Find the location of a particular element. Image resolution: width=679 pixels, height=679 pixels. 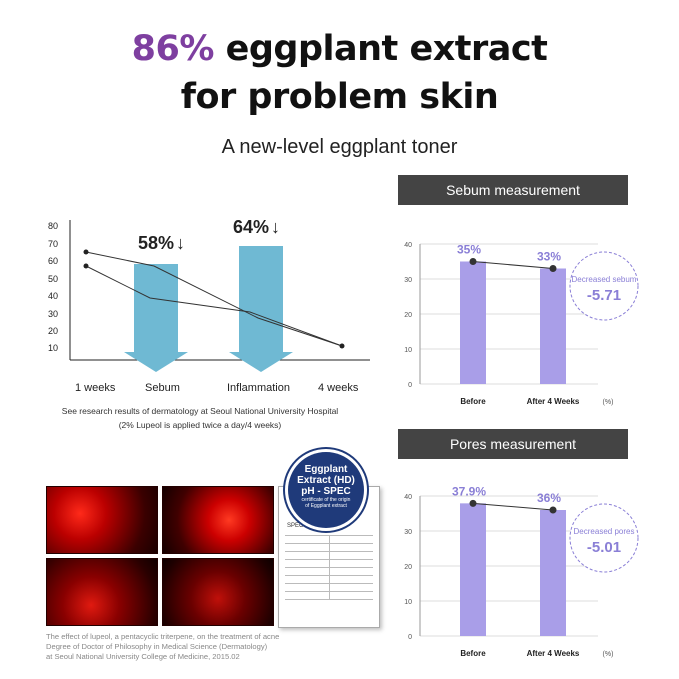

callout-label: Decreased pores is located at coordinates (604, 531).